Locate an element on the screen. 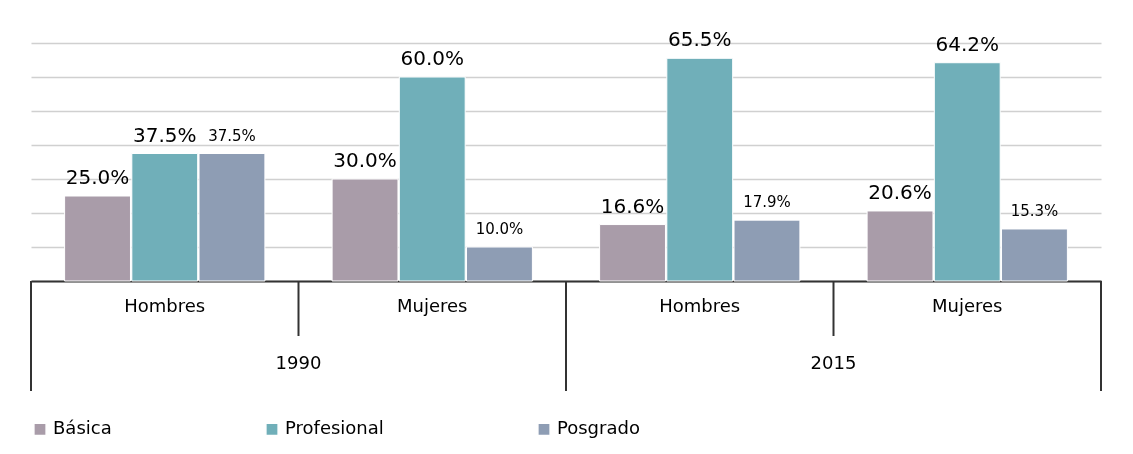 The height and width of the screenshot is (454, 1133). data-label: 60.0% is located at coordinates (432, 58).